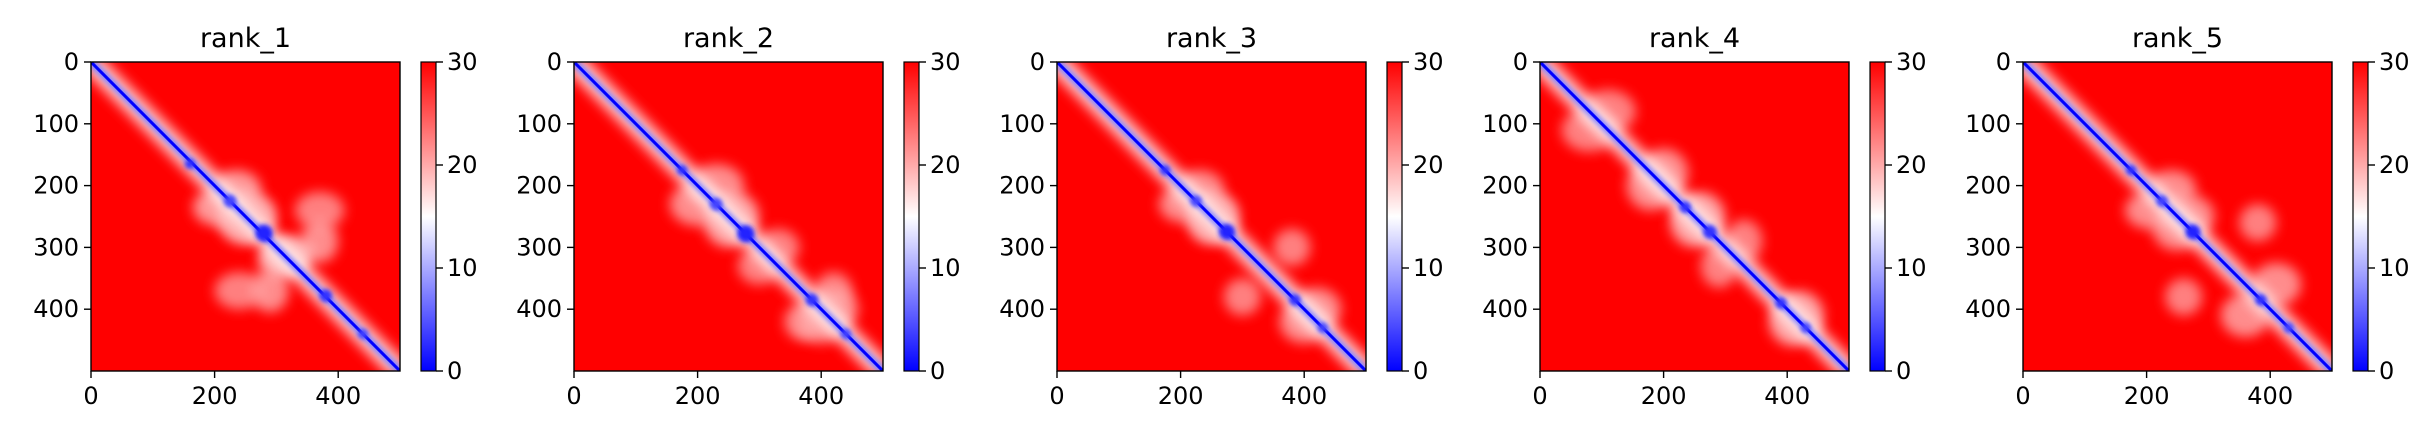 The image size is (2435, 438). Describe the element at coordinates (2177, 38) in the screenshot. I see `panel-title: rank_5` at that location.